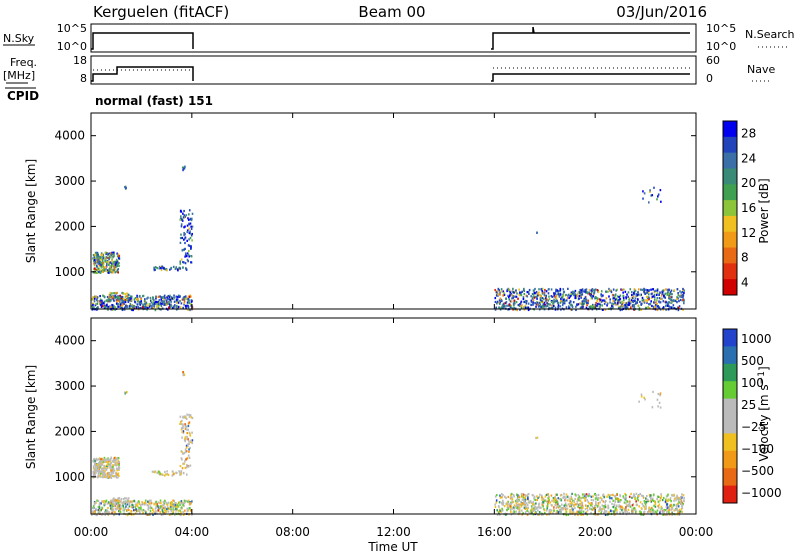  Describe the element at coordinates (69, 341) in the screenshot. I see `y-tick-label: 4000` at that location.